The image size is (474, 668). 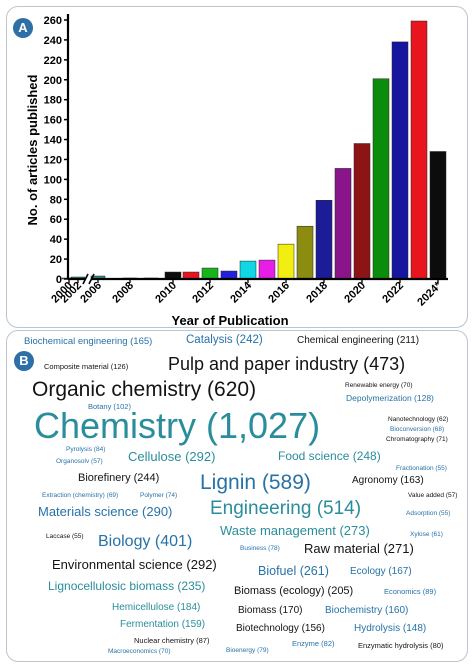 I want to click on cloud-term: Biology (401), so click(x=145, y=541).